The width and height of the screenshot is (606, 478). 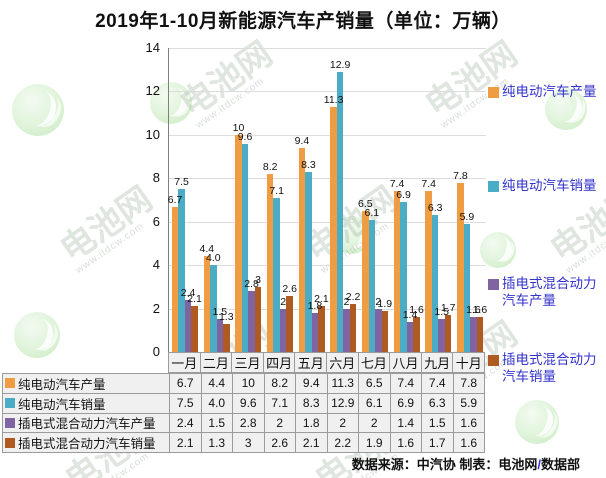 I want to click on bar-value-label: 2.4, so click(x=188, y=292).